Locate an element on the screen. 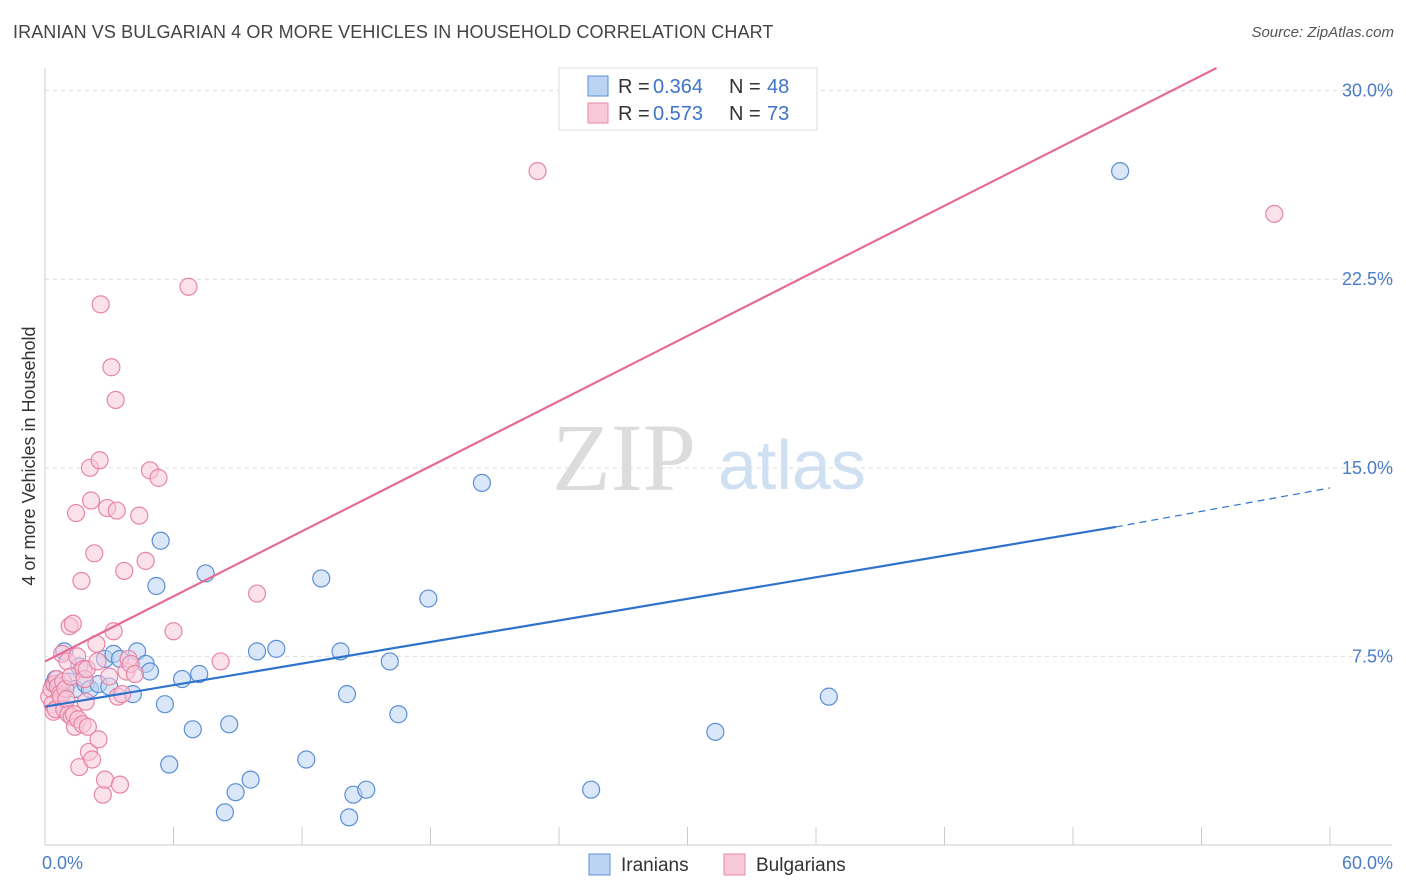 This screenshot has width=1406, height=892. y-tick-label-3: 30.0% is located at coordinates (1367, 91).